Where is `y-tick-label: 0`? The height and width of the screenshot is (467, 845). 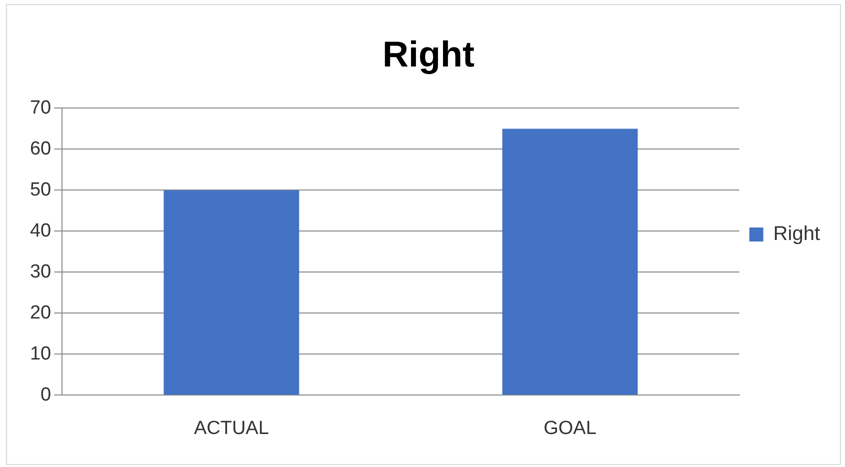
y-tick-label: 0 is located at coordinates (46, 395).